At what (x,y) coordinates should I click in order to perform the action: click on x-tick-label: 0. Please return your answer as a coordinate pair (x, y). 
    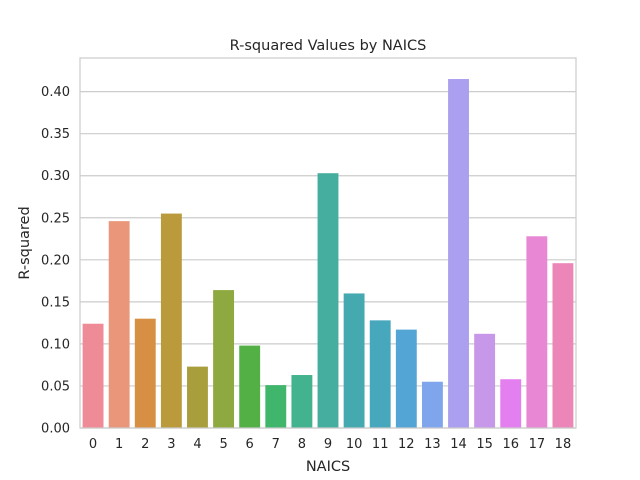
    Looking at the image, I should click on (93, 444).